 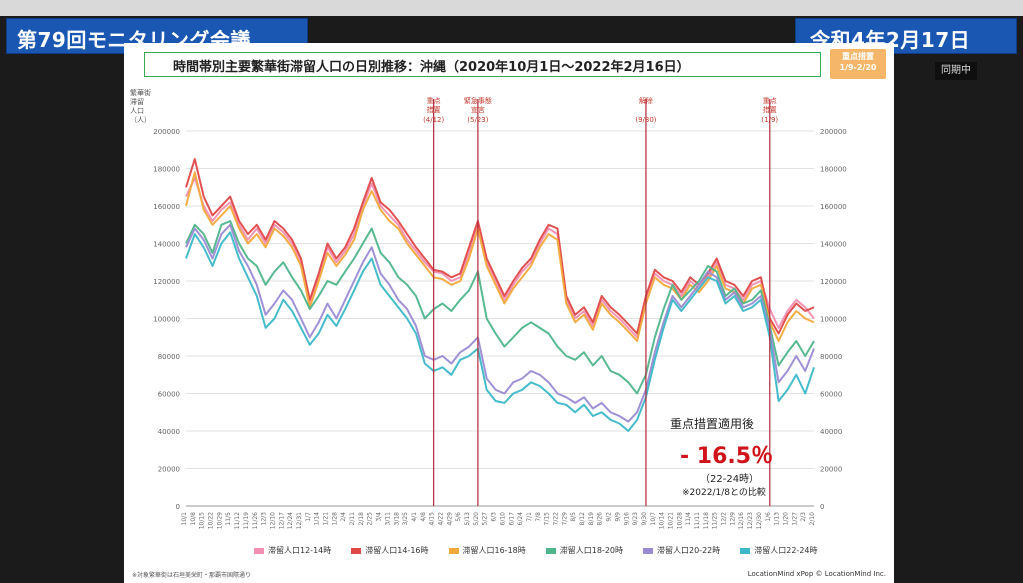 What do you see at coordinates (600, 519) in the screenshot?
I see `x-tick-label: 8/26` at bounding box center [600, 519].